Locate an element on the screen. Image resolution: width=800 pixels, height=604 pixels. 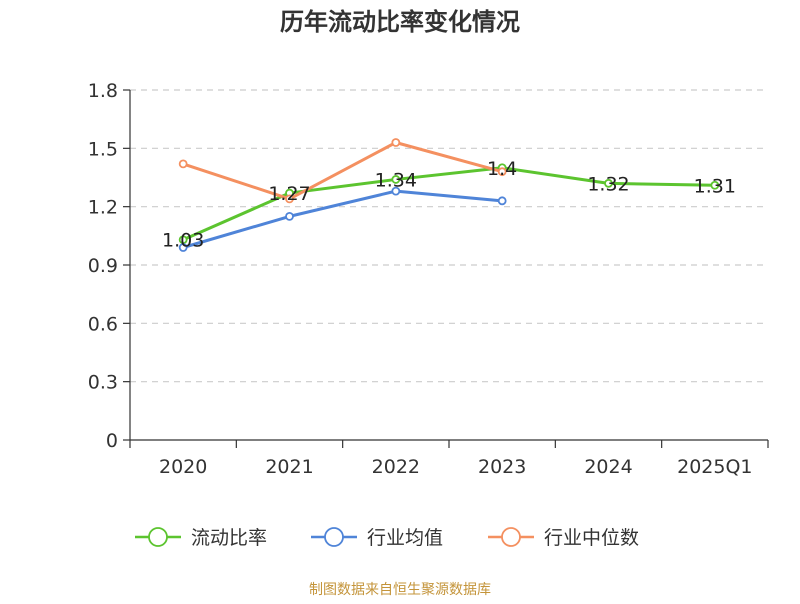
data-label-2022: 1.34 is located at coordinates (396, 180).